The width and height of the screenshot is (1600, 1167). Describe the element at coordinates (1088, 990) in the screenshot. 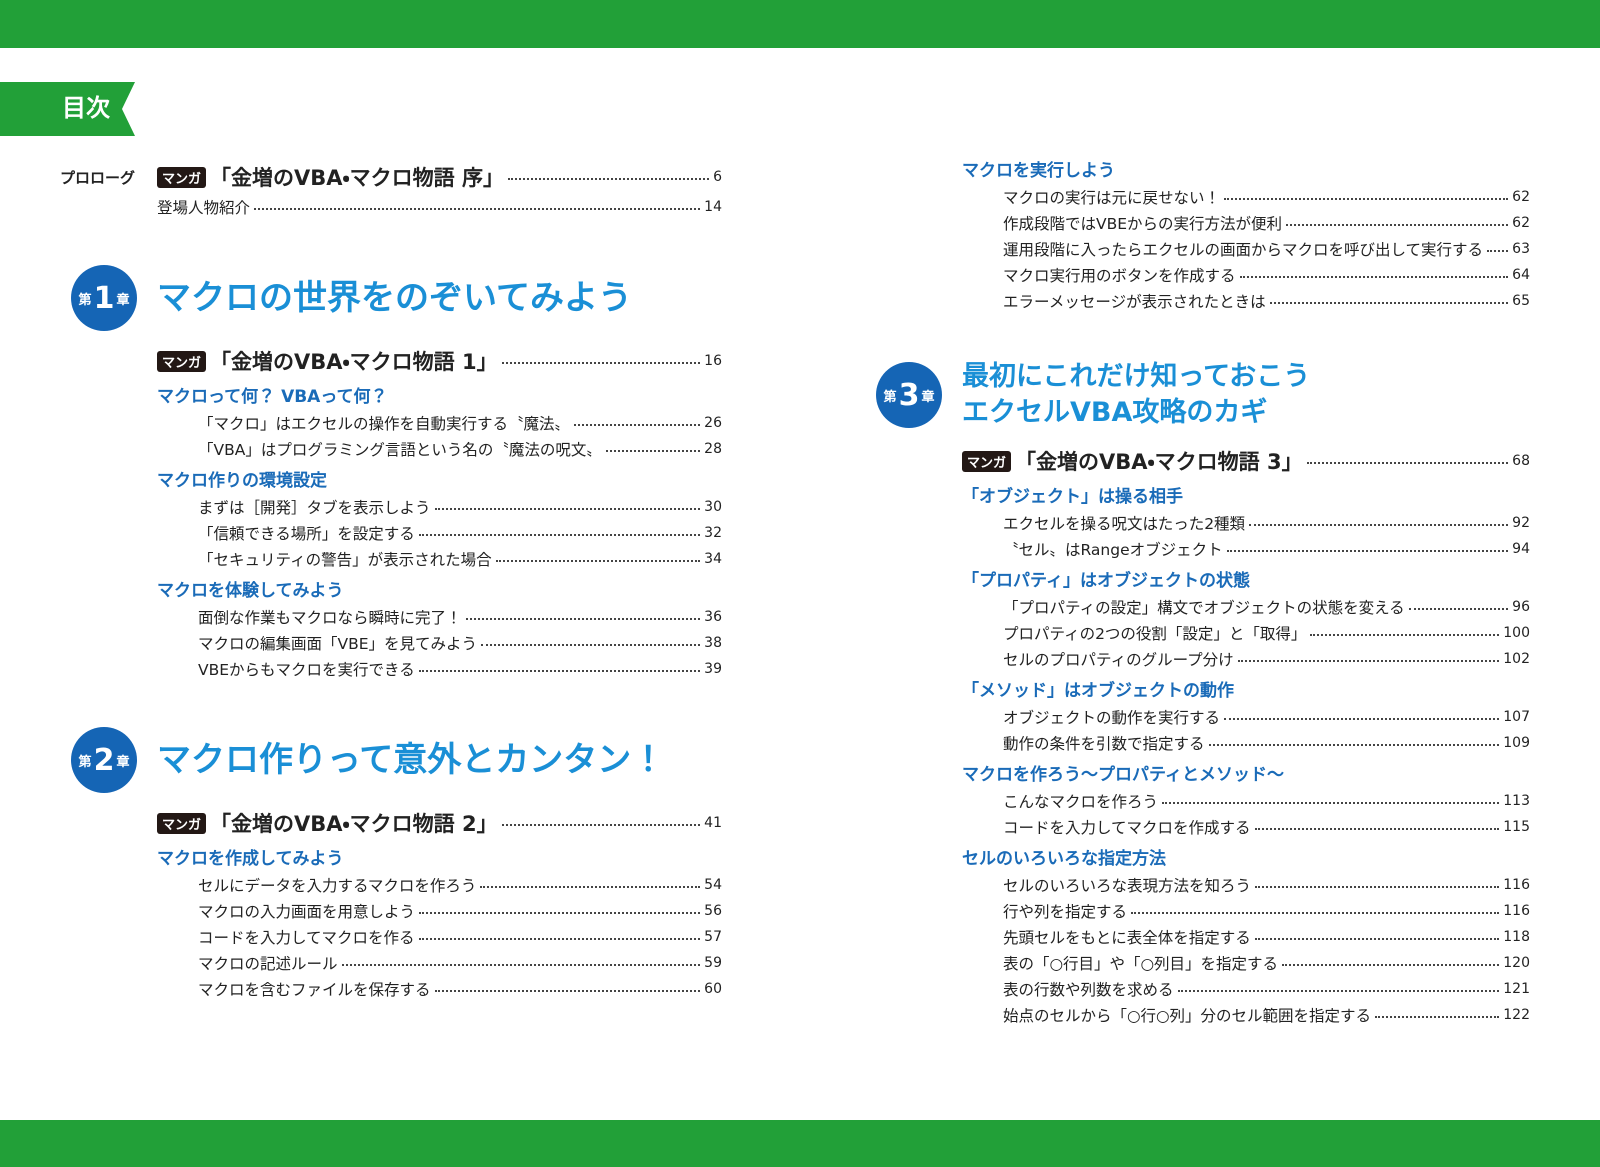

I see `entry-title: 表の行数や列数を求める` at that location.